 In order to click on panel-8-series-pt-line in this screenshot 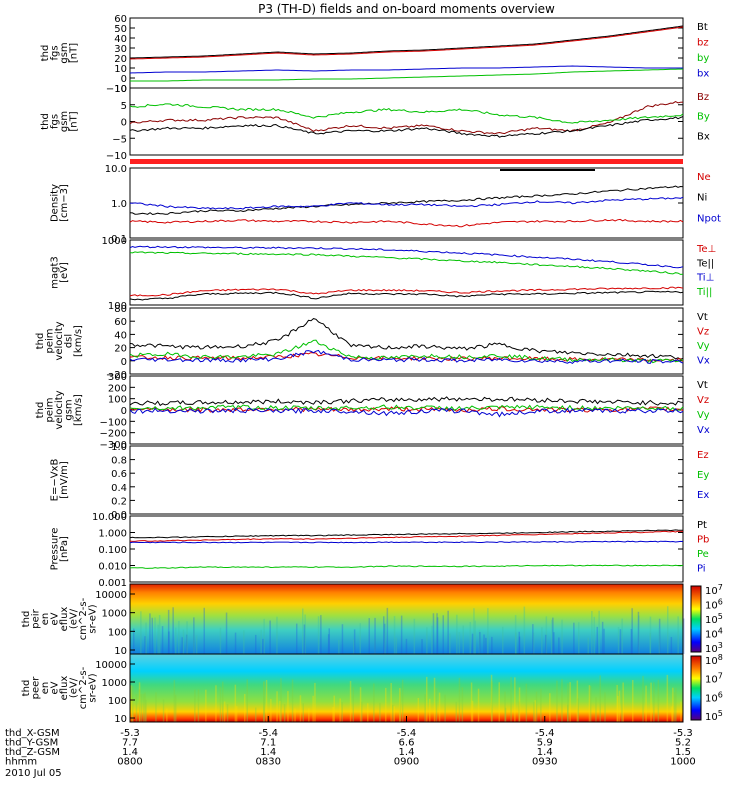, I will do `click(406, 534)`.